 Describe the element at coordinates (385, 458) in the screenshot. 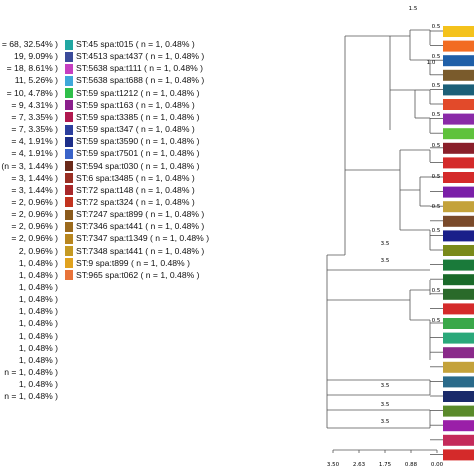

I see `tree-scale-axis: 3.50 2.63 1.75 0.88 0.00` at that location.